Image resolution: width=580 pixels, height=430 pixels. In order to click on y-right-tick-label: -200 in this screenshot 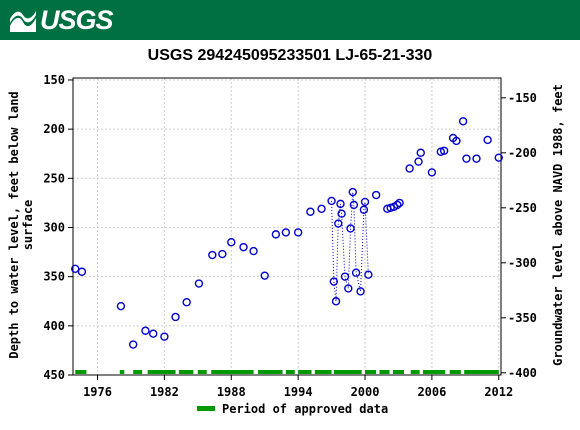, I will do `click(522, 153)`.